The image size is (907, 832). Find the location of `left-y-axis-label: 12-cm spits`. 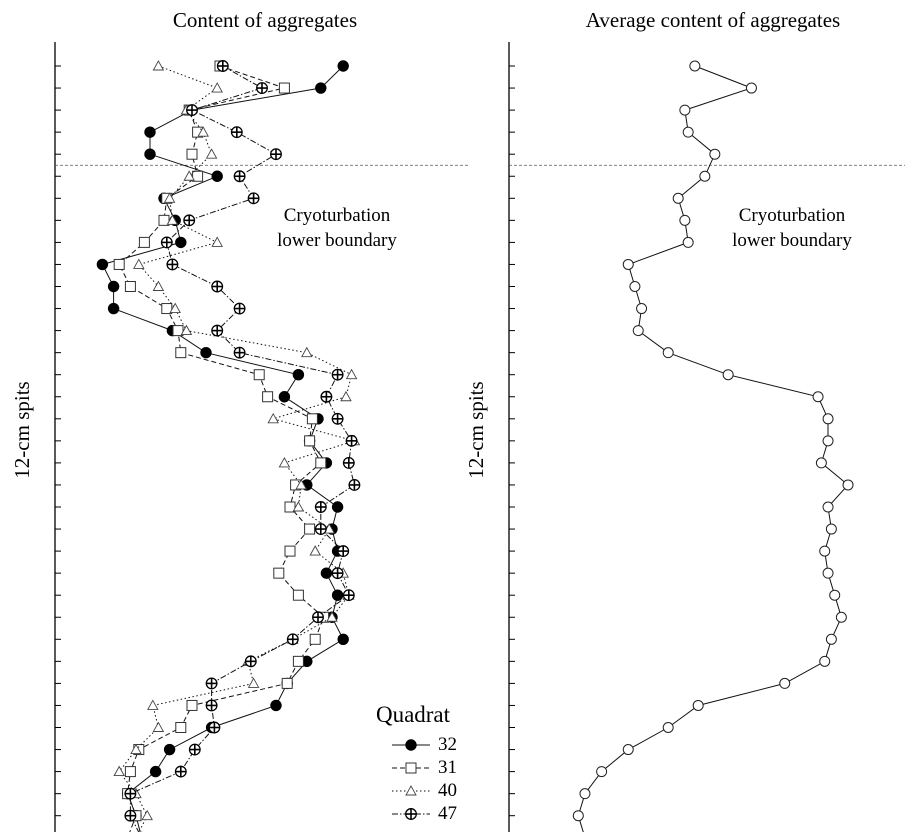

left-y-axis-label: 12-cm spits is located at coordinates (22, 429).